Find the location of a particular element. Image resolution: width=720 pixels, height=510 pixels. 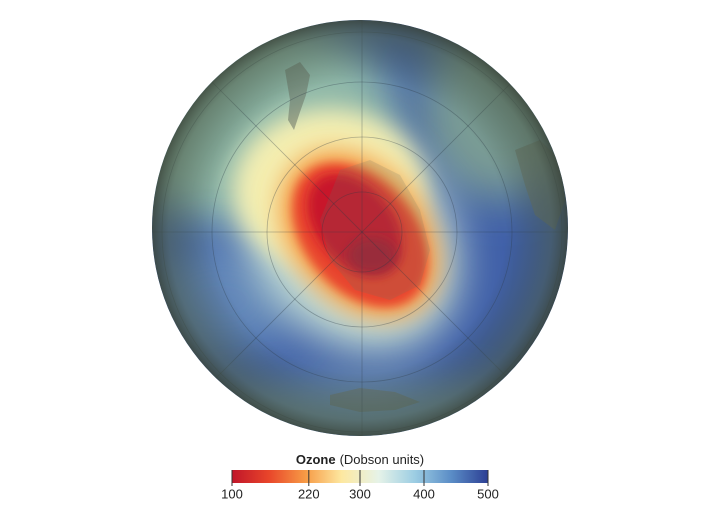

colorbar: 100 220 300 400 500 is located at coordinates (360, 485).